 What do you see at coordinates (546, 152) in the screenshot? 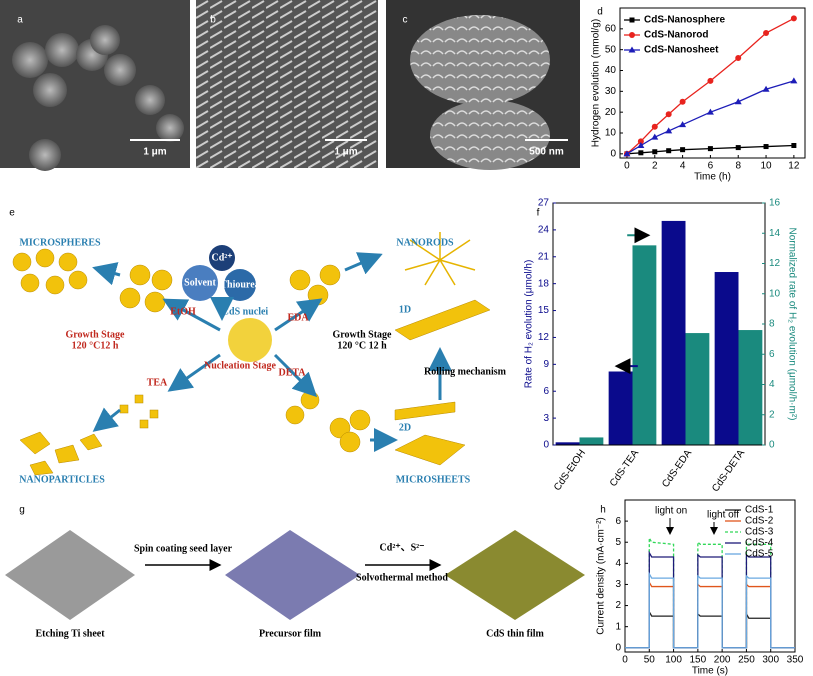
I see `scale-bar-label: 500 nm` at bounding box center [546, 152].